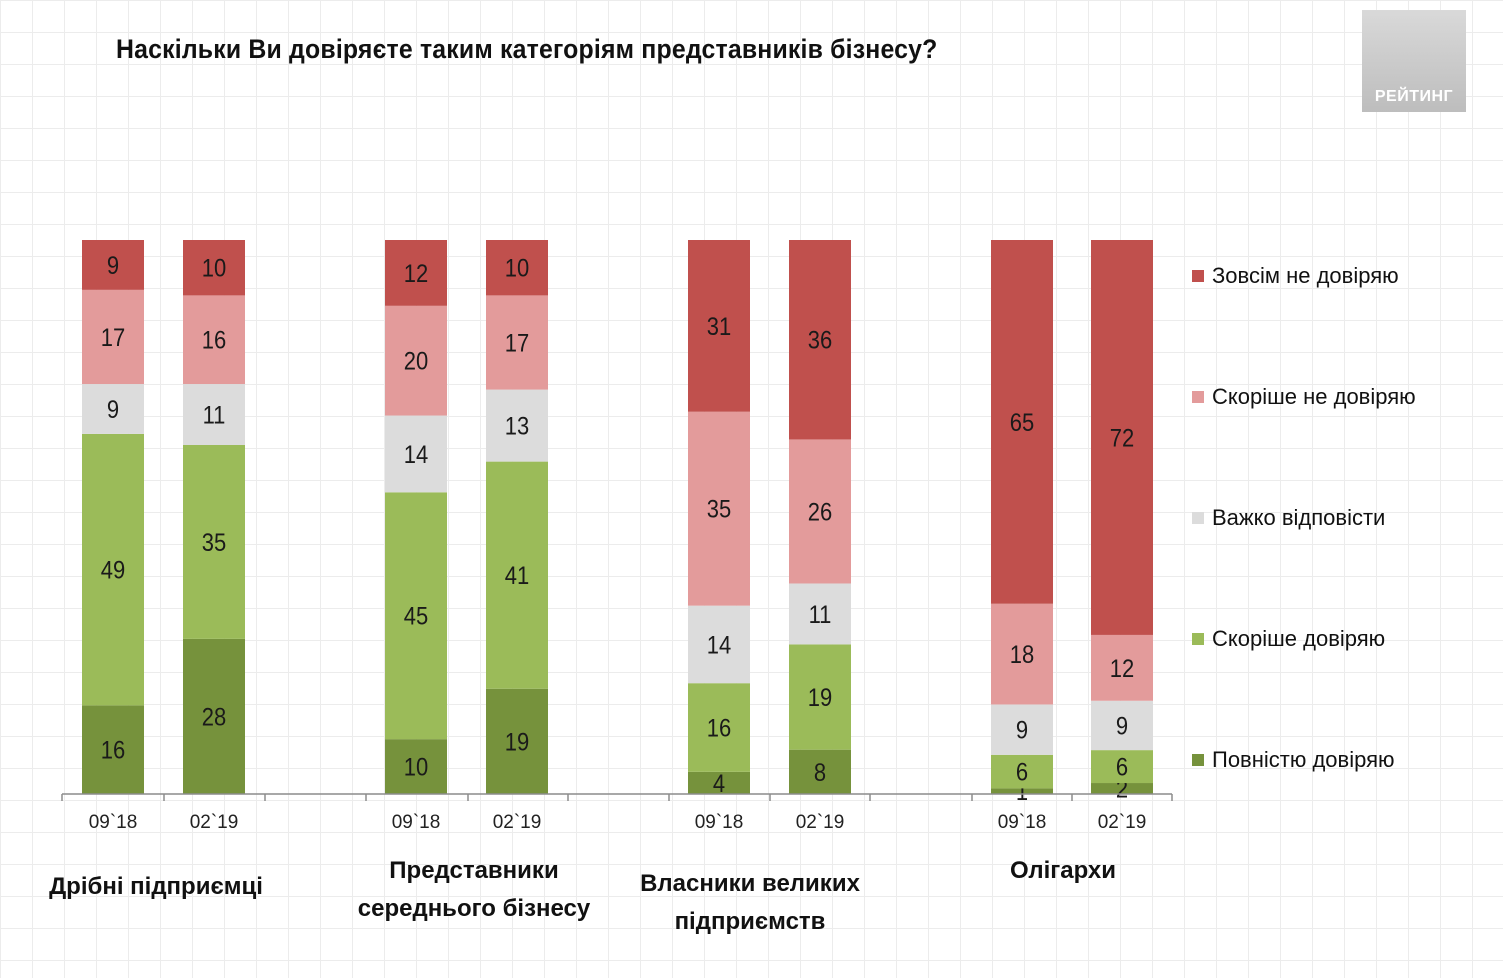  What do you see at coordinates (1299, 518) in the screenshot?
I see `legend-label: Важко відповісти` at bounding box center [1299, 518].